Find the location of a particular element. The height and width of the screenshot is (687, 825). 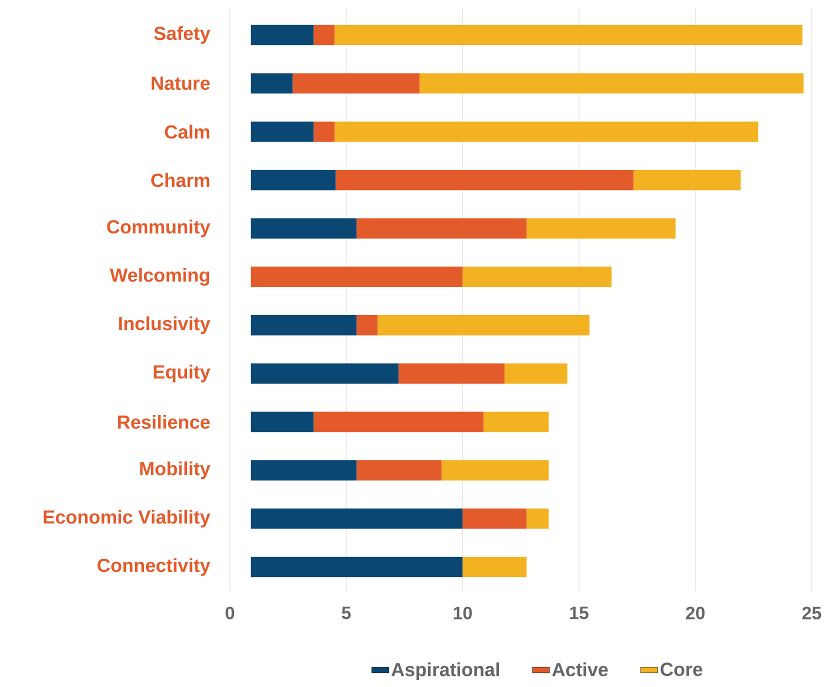

y-tick-label: Inclusivity is located at coordinates (164, 325).